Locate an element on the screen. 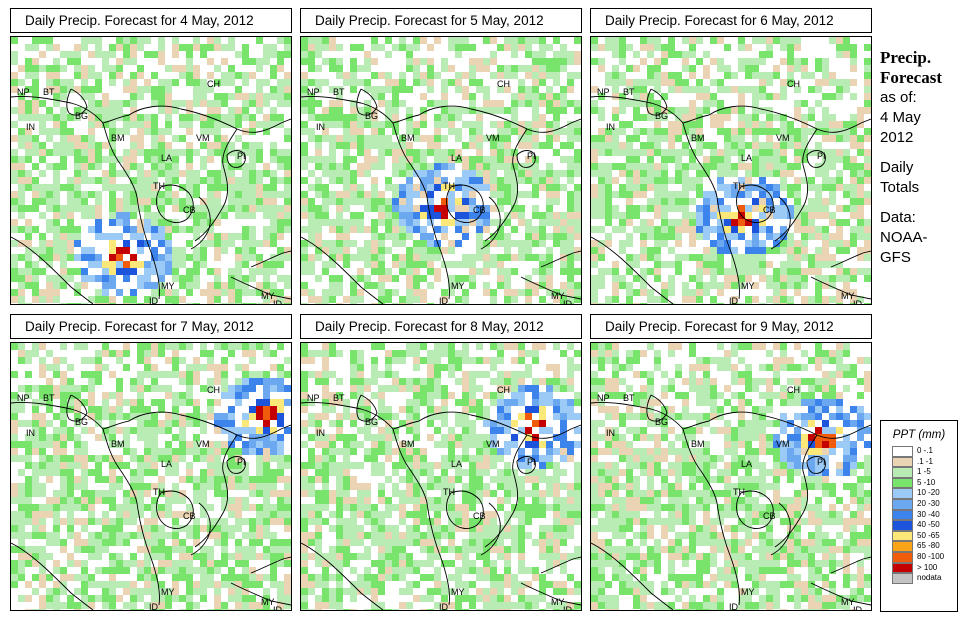  caption-title-line1: Precip. is located at coordinates (906, 57).